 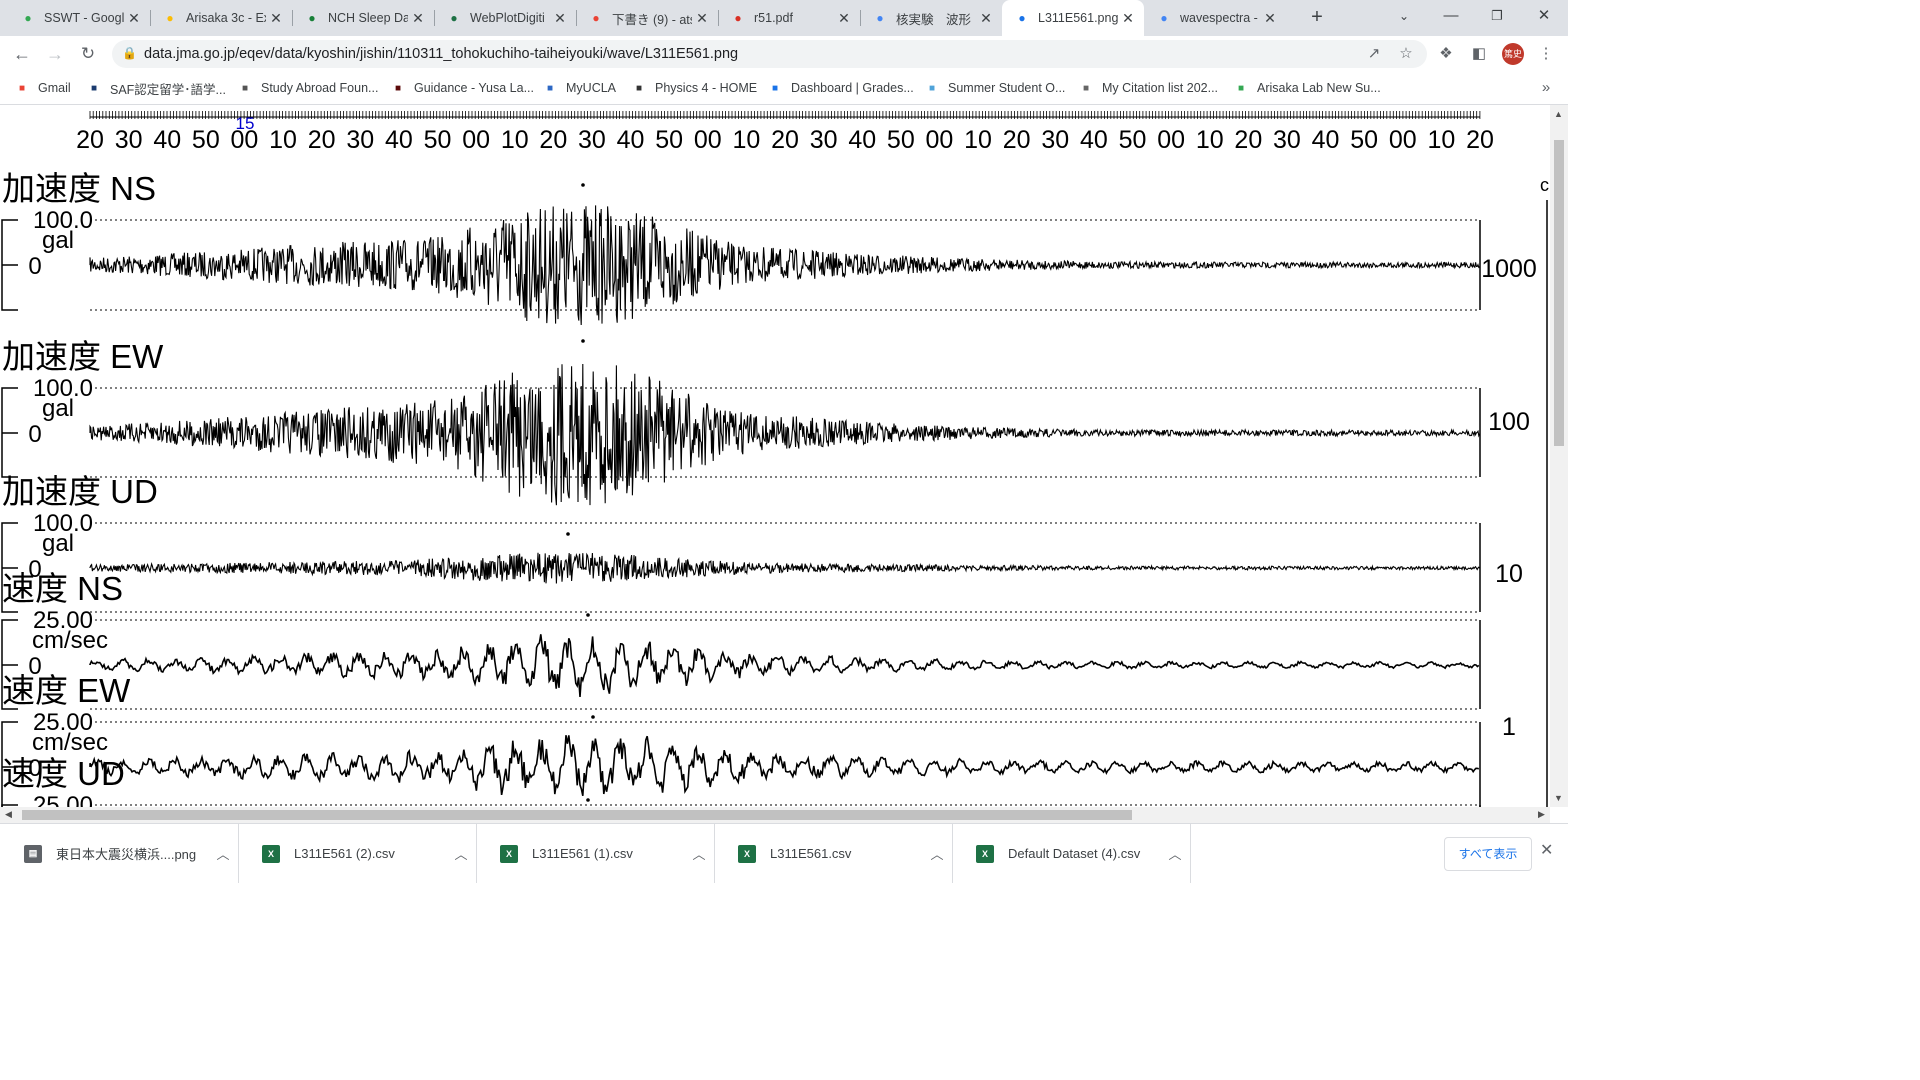 I want to click on menu-icon: ⋮, so click(x=1546, y=53).